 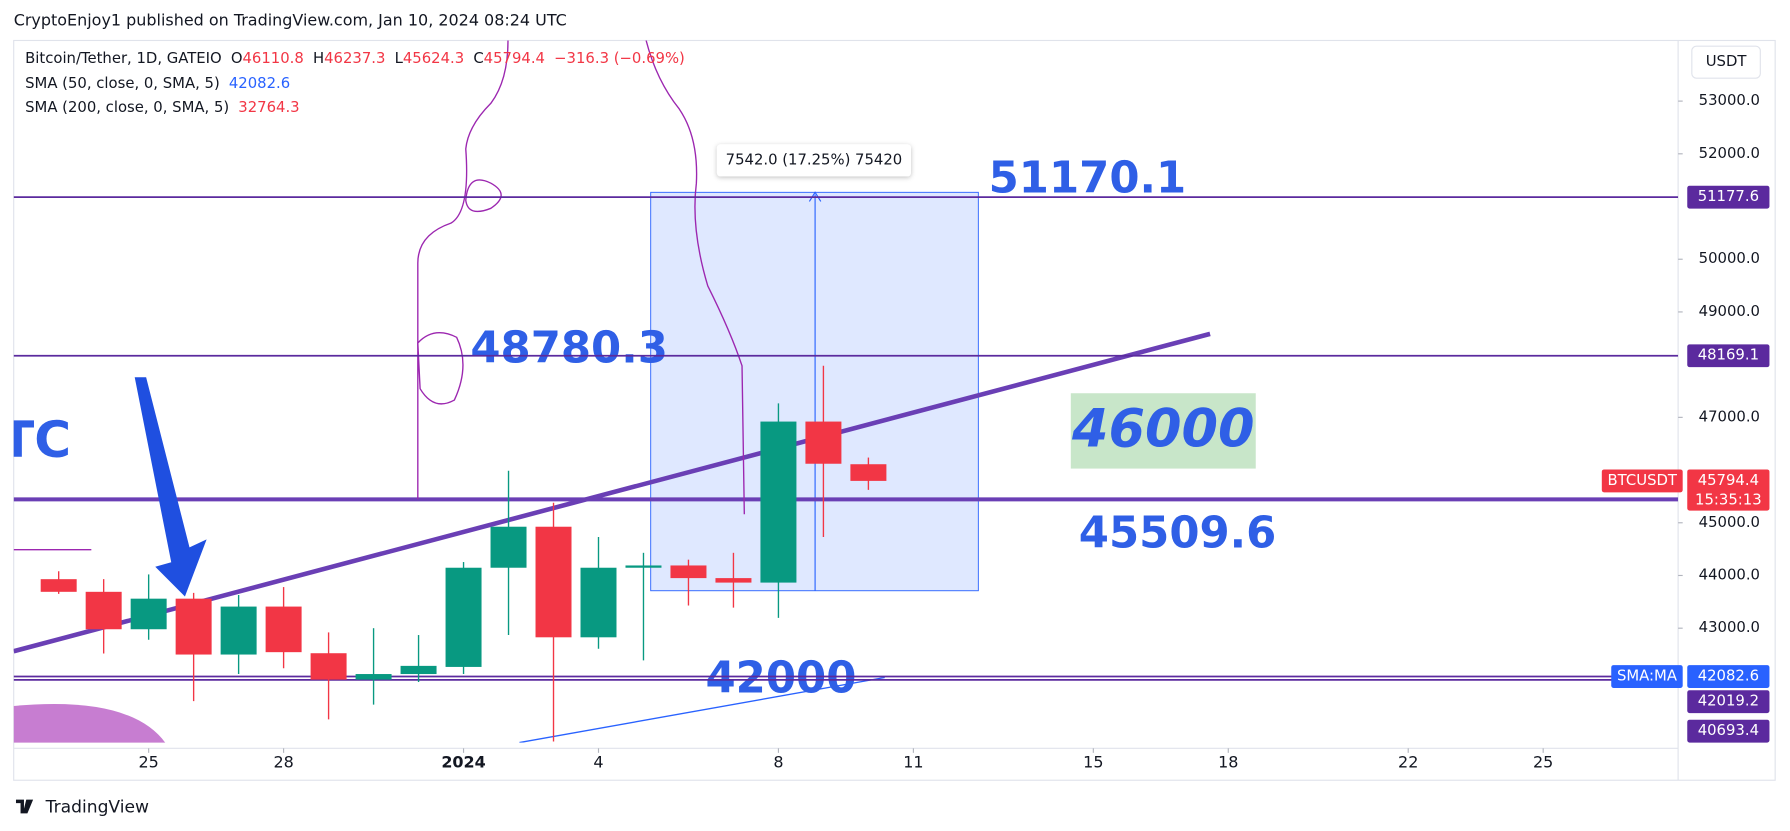 What do you see at coordinates (259, 83) in the screenshot?
I see `indicator-value-text: 42082.6` at bounding box center [259, 83].